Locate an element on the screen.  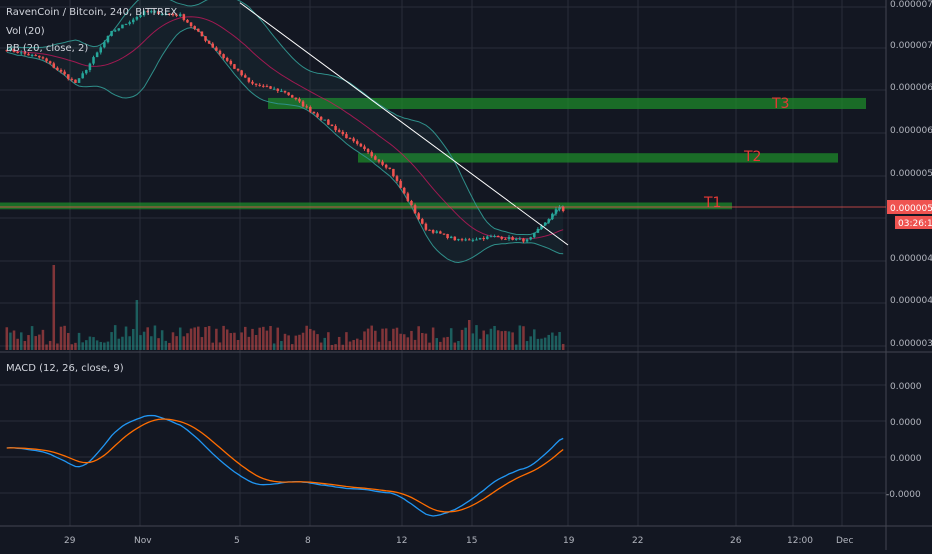
bb-legend: BB (20, close, 2) is located at coordinates (47, 48).